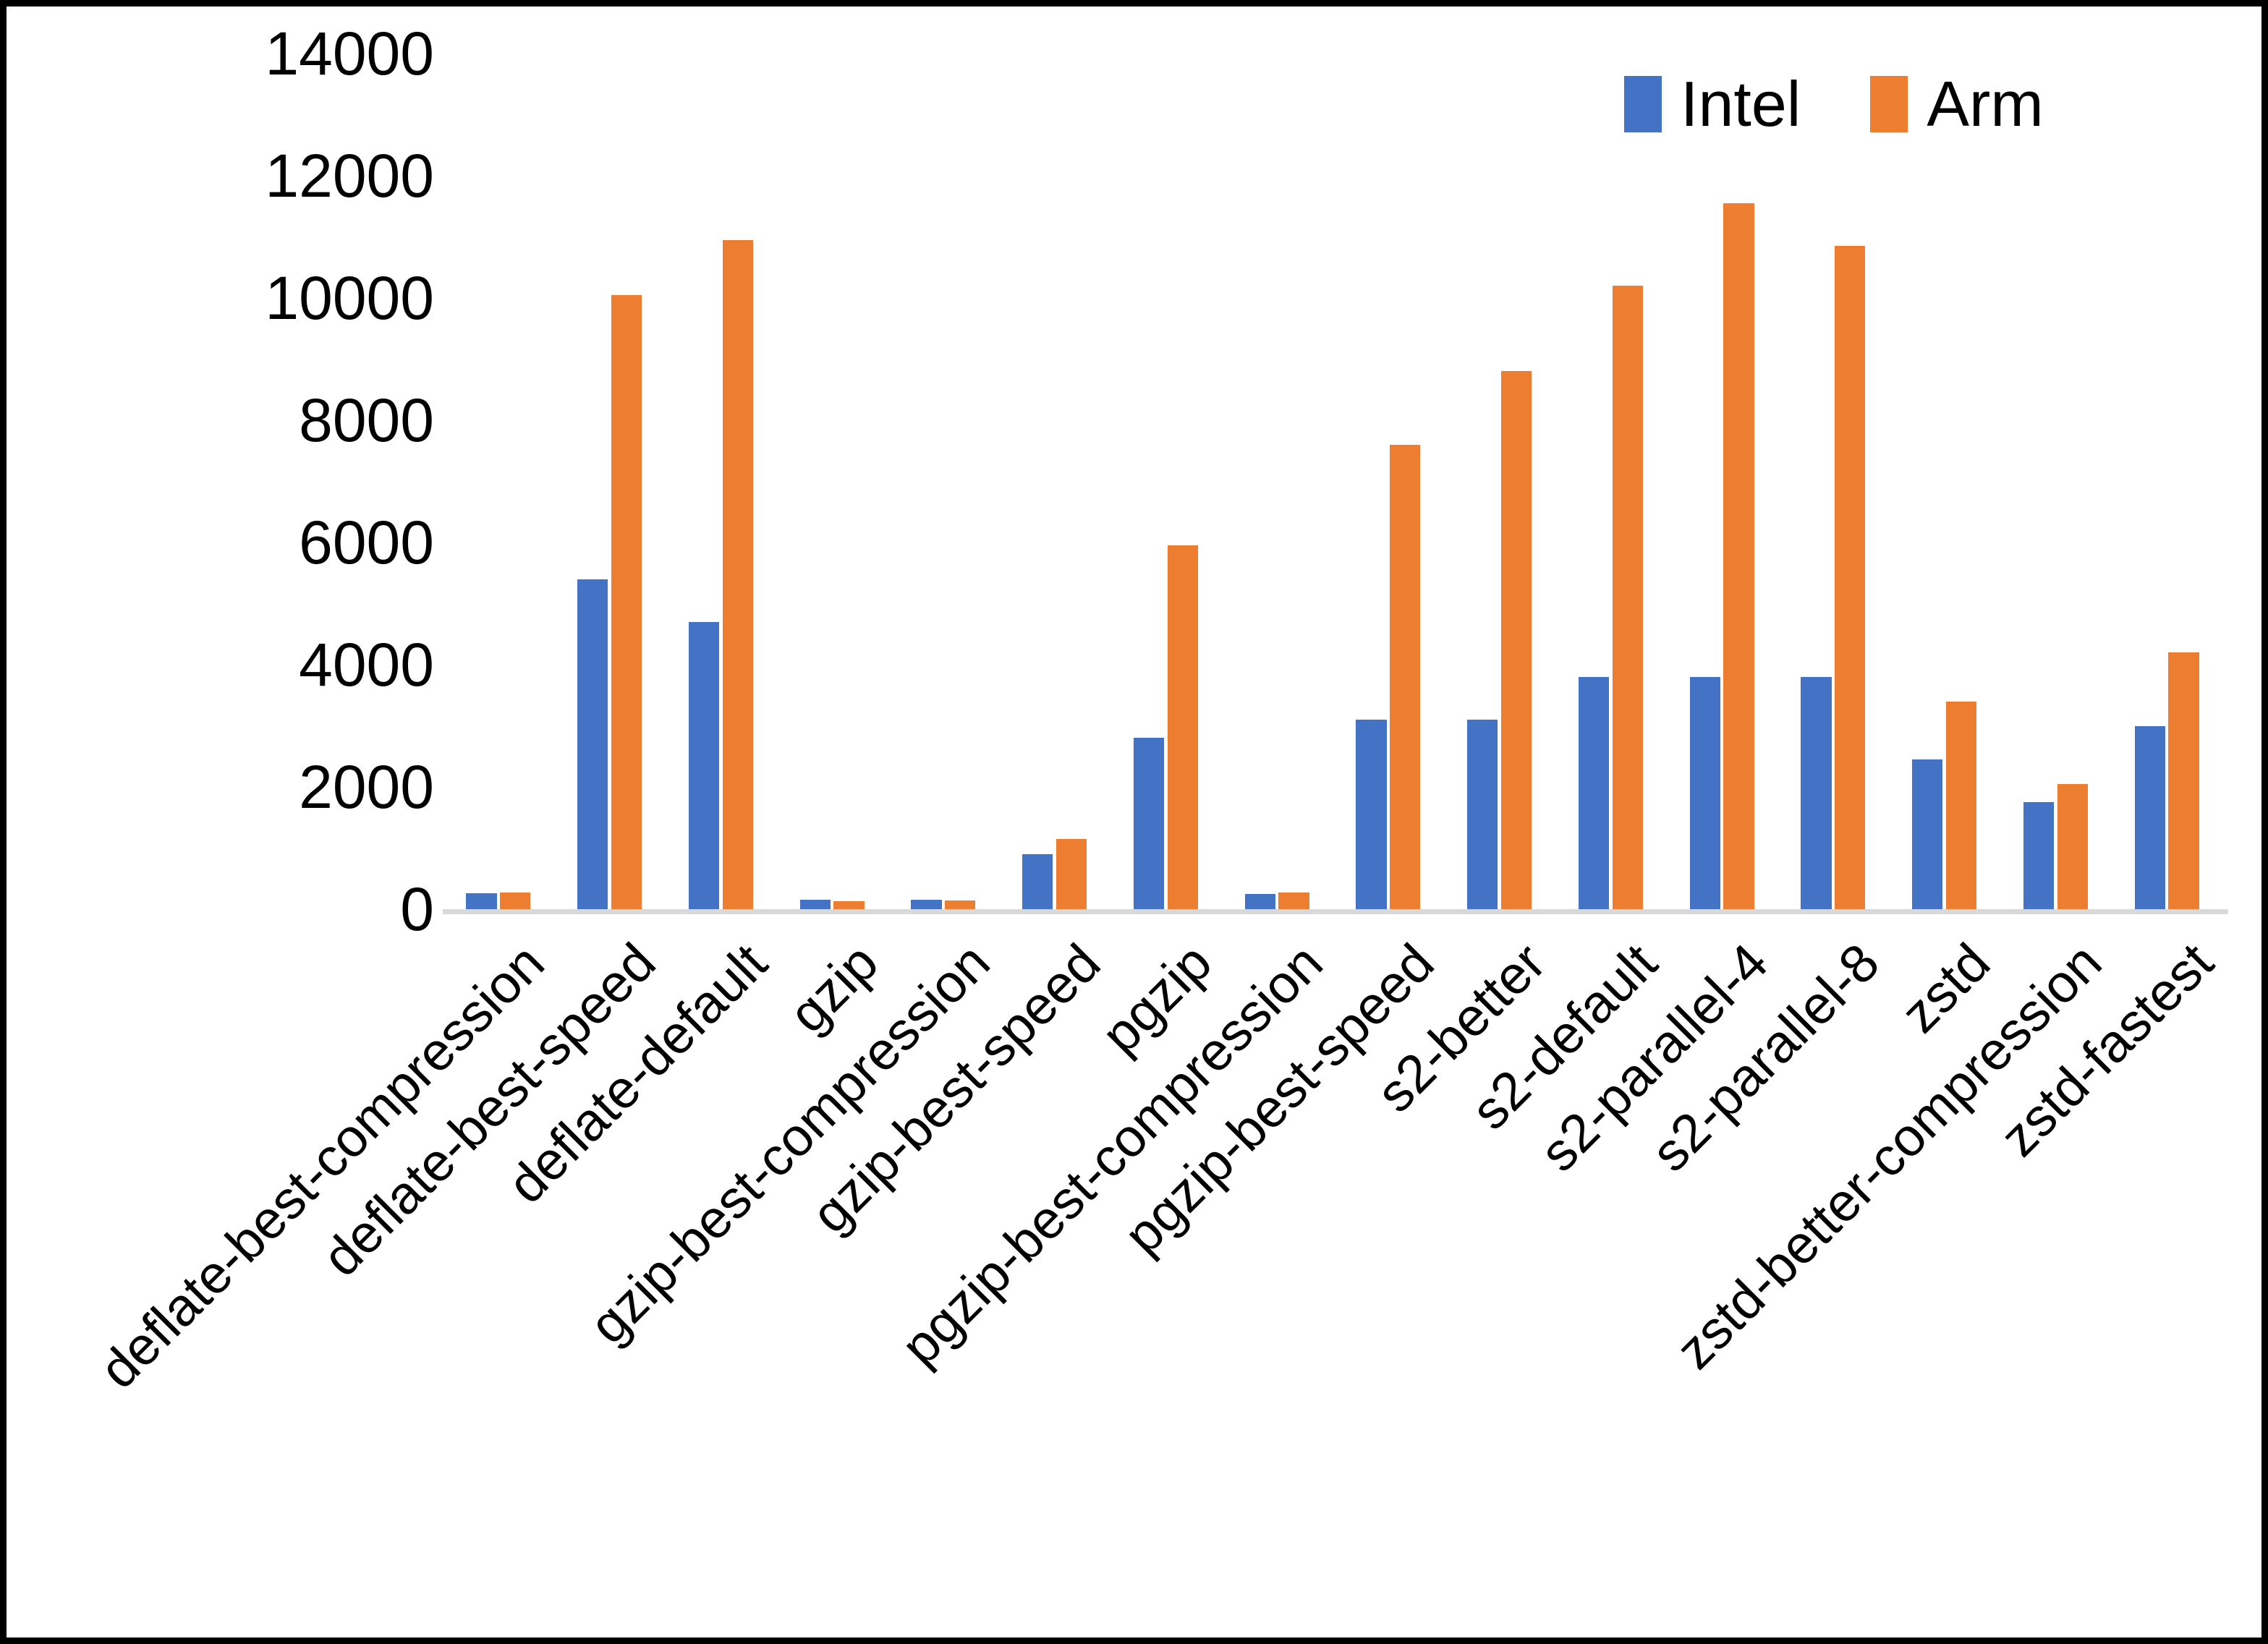 Image resolution: width=2268 pixels, height=1644 pixels. What do you see at coordinates (1134, 1640) in the screenshot?
I see `figure-border-bottom` at bounding box center [1134, 1640].